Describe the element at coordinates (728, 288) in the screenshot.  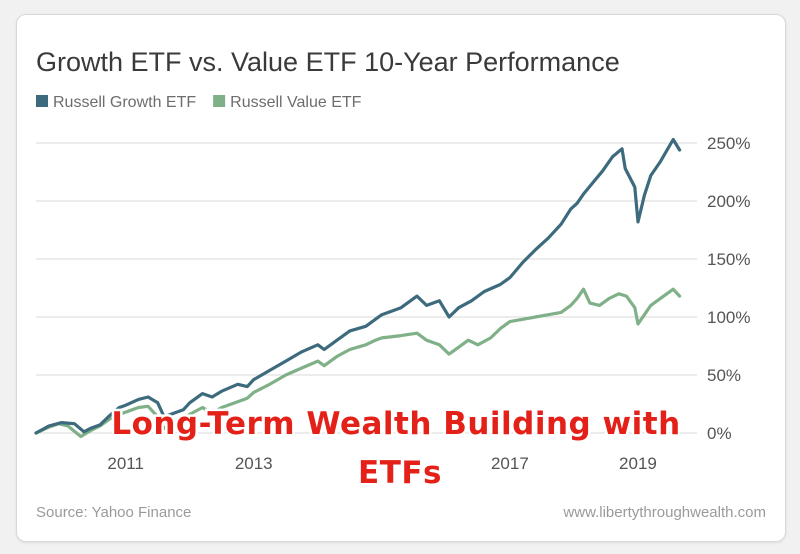
I see `y-axis: 0% 50% 100% 150% 200% 250%` at that location.